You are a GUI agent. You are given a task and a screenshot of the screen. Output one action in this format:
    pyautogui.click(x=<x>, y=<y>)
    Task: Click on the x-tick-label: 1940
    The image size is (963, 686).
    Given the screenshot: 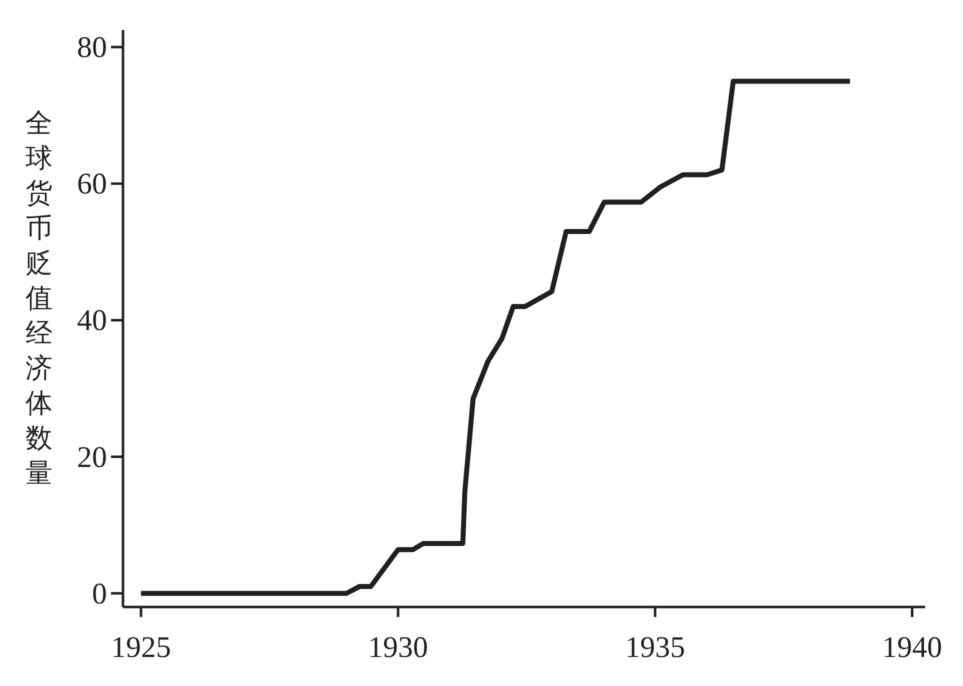 What is the action you would take?
    pyautogui.click(x=912, y=647)
    